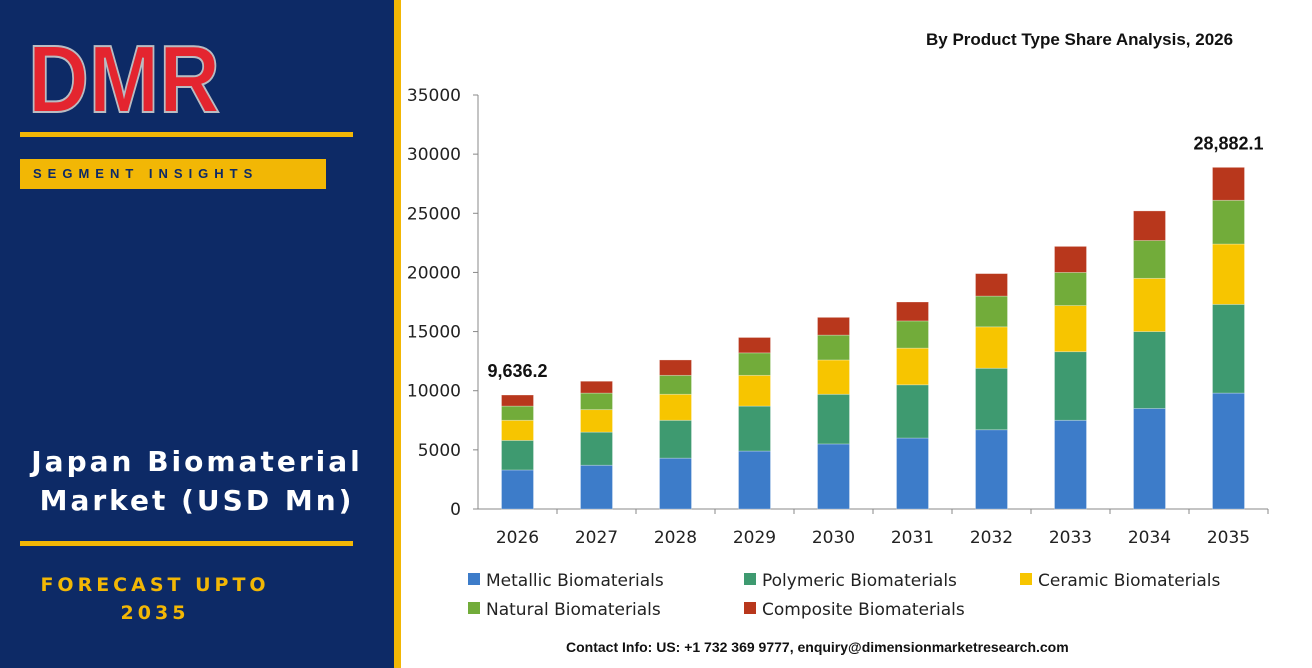  What do you see at coordinates (397, 334) in the screenshot?
I see `gold-divider` at bounding box center [397, 334].